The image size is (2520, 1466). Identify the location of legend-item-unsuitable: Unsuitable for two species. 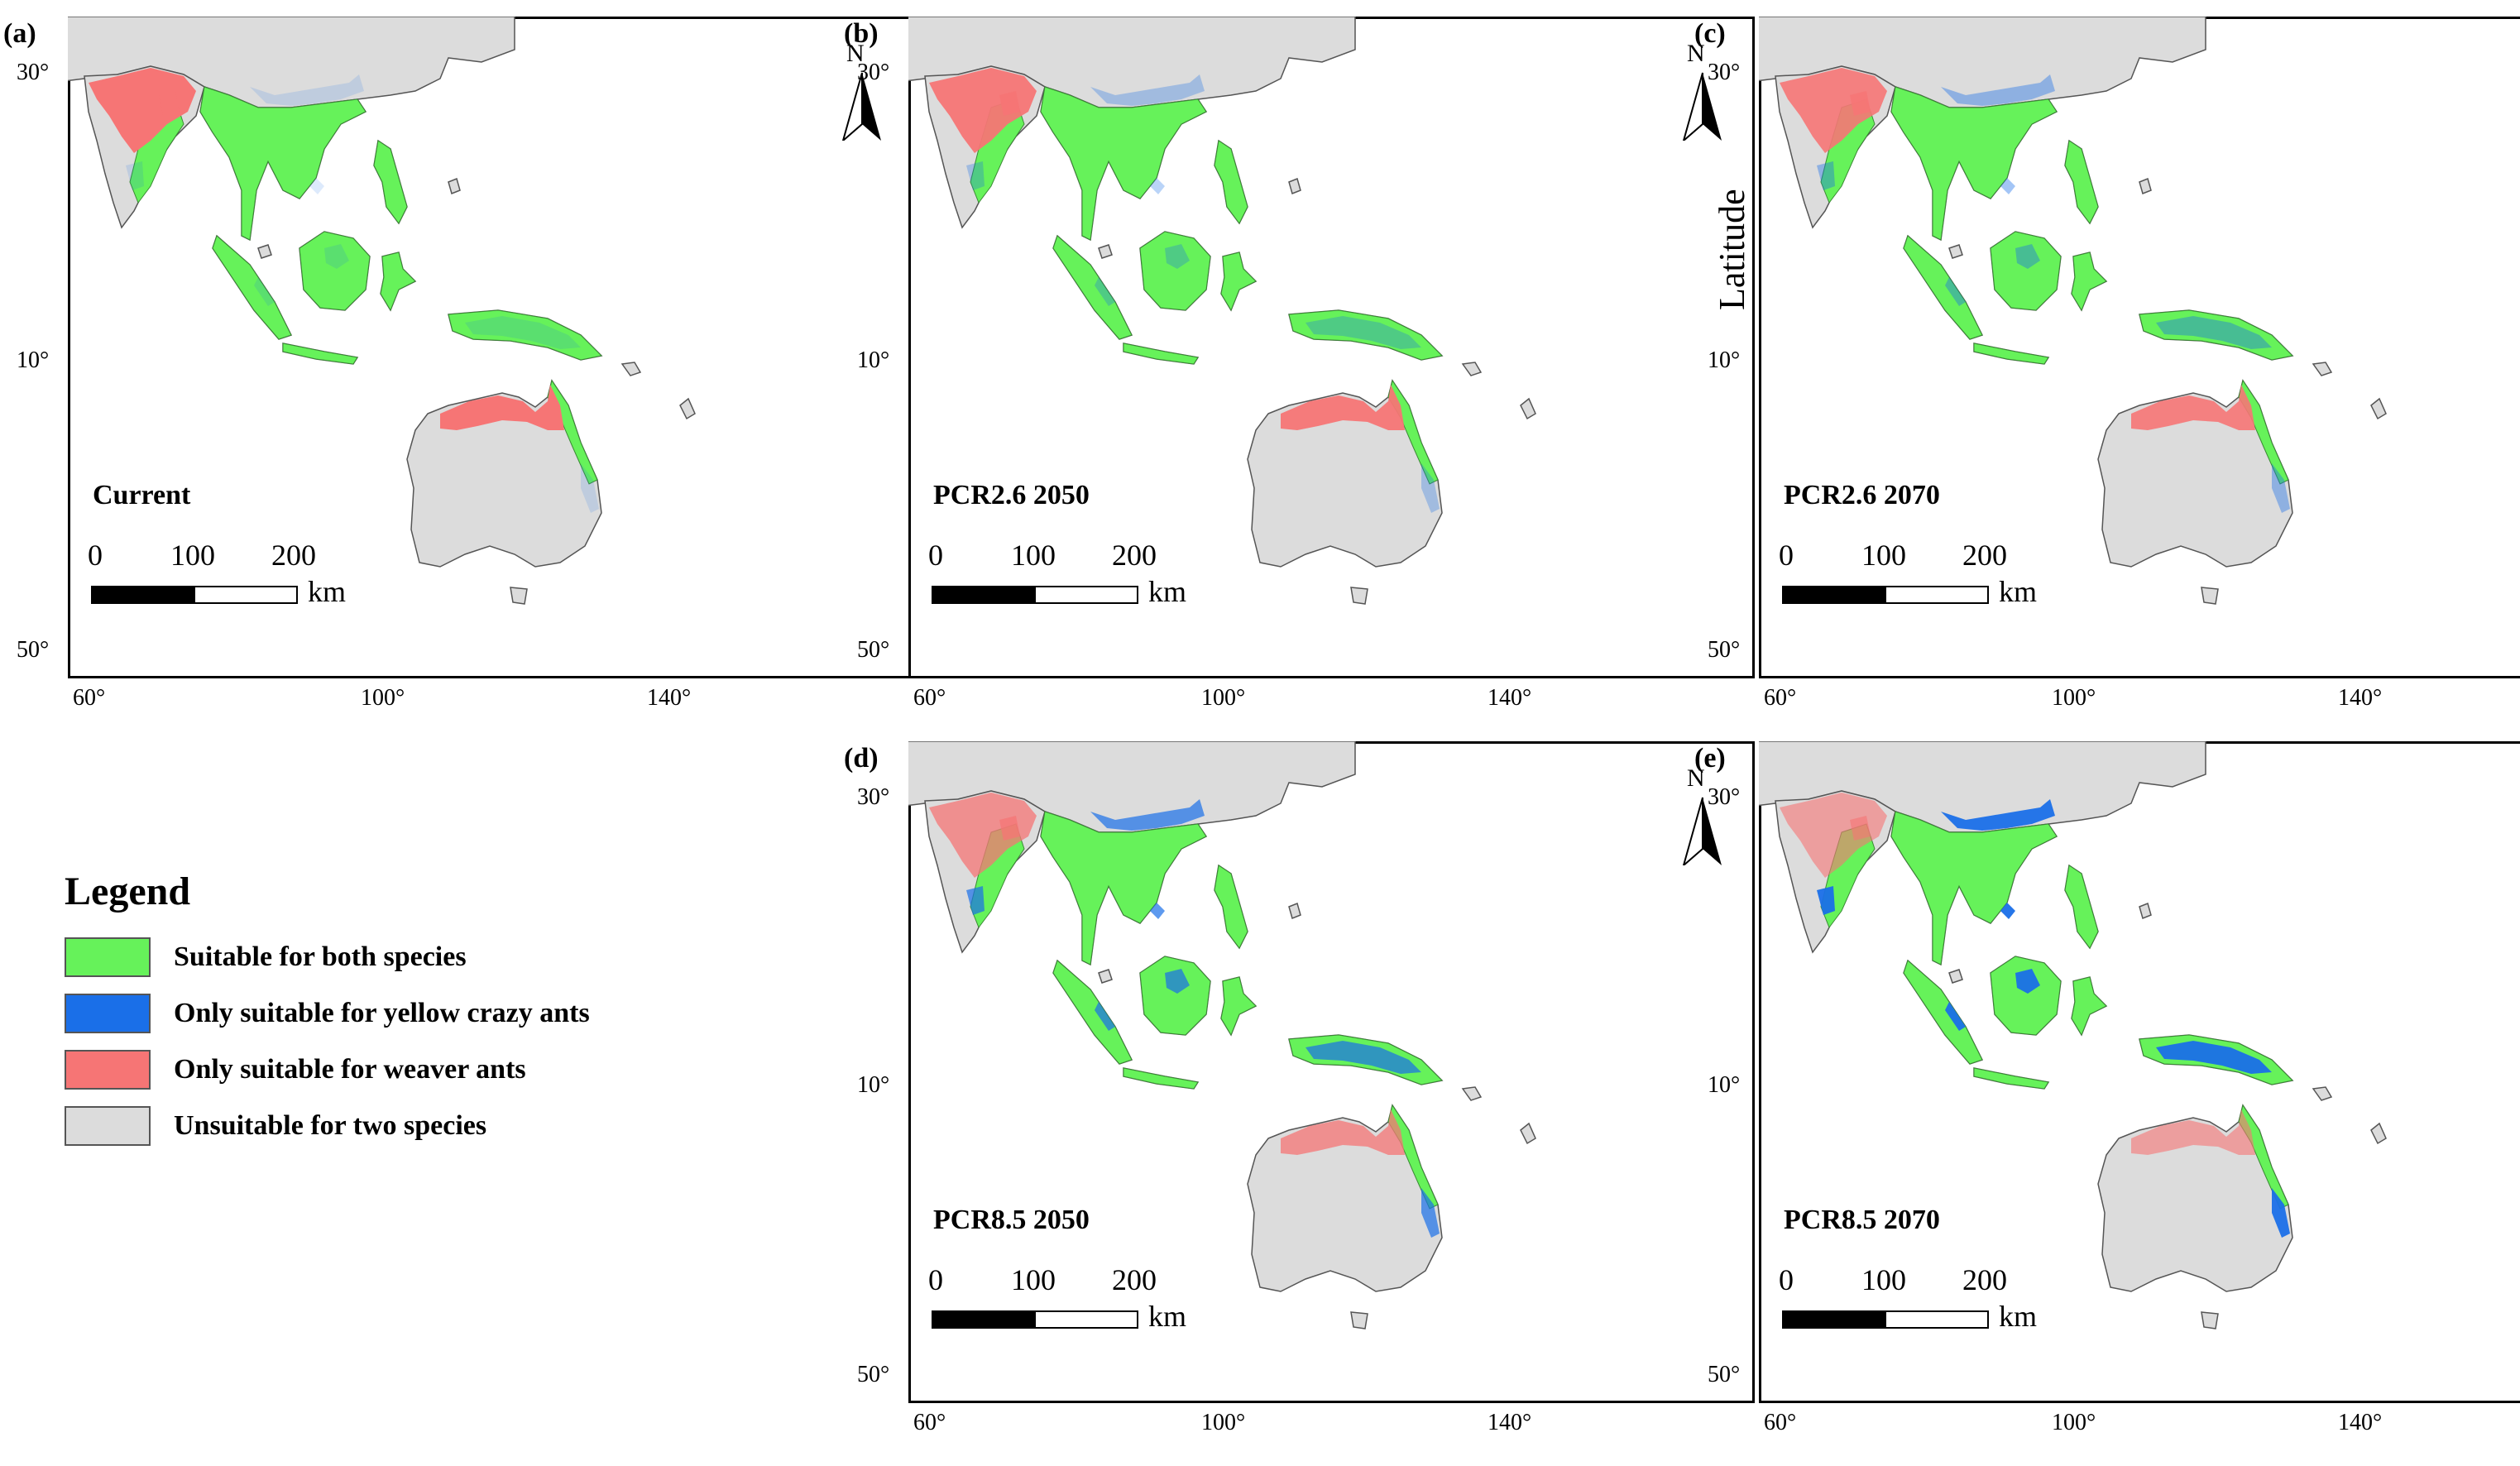
(327, 1126).